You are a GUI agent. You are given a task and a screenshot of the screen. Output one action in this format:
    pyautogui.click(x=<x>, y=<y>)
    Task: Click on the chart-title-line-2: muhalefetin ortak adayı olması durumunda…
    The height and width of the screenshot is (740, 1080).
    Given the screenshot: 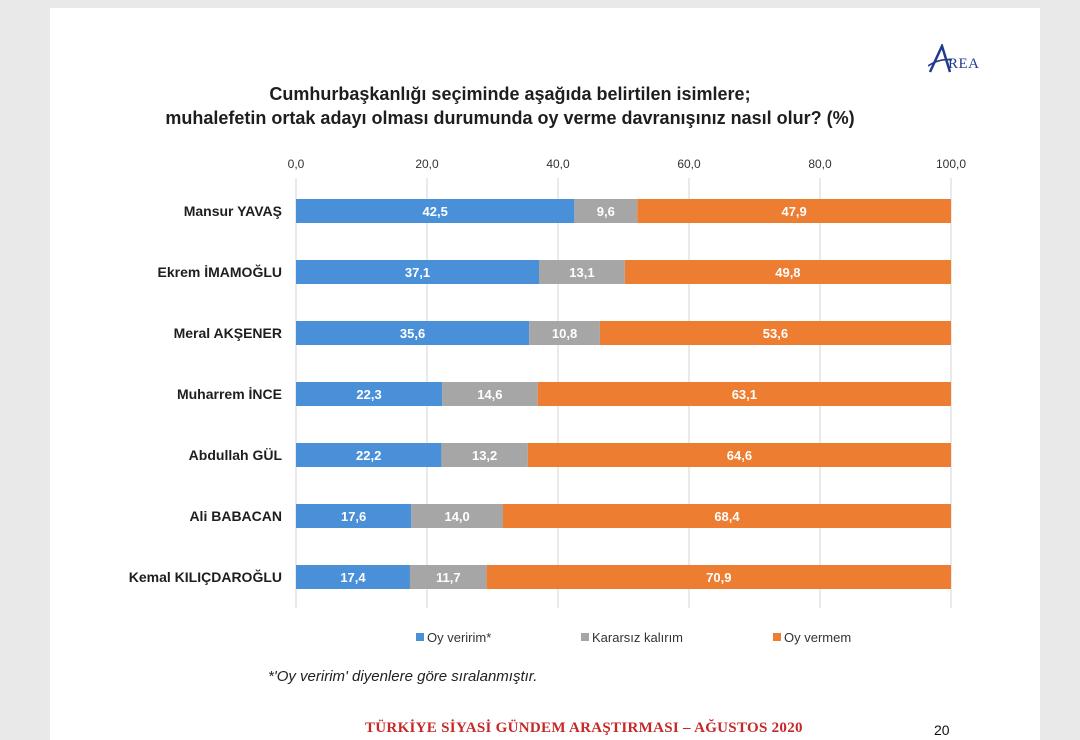 What is the action you would take?
    pyautogui.click(x=510, y=118)
    